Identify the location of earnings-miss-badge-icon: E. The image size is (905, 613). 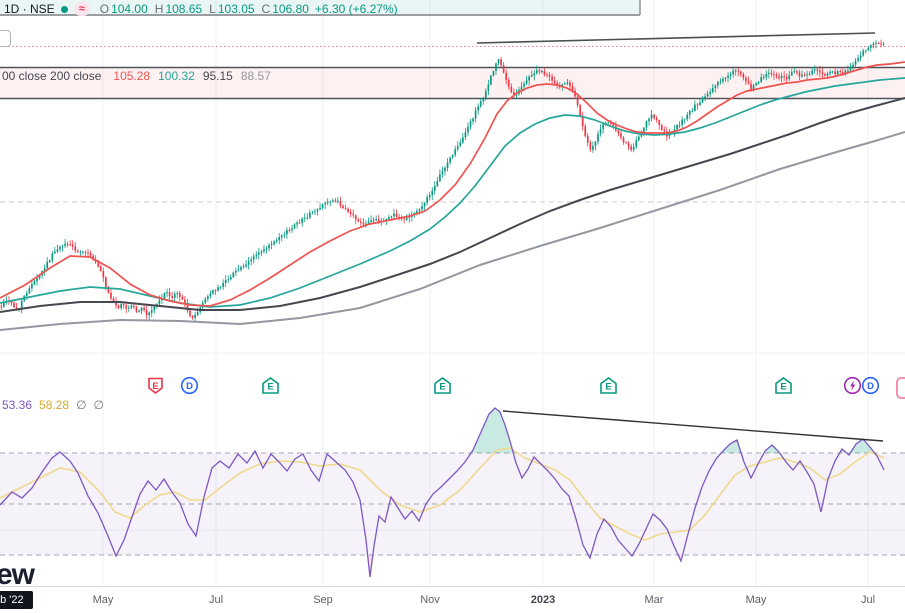
(155, 385).